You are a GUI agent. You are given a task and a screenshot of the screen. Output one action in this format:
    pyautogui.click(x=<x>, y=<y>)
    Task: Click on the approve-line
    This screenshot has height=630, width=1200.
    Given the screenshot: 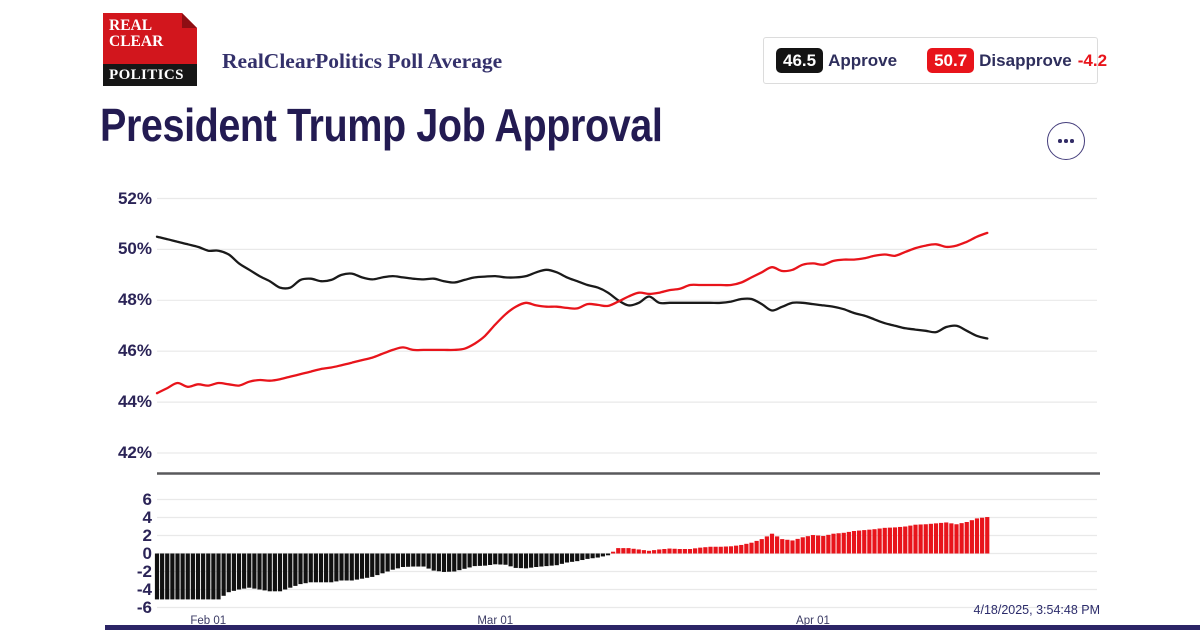 What is the action you would take?
    pyautogui.click(x=572, y=287)
    